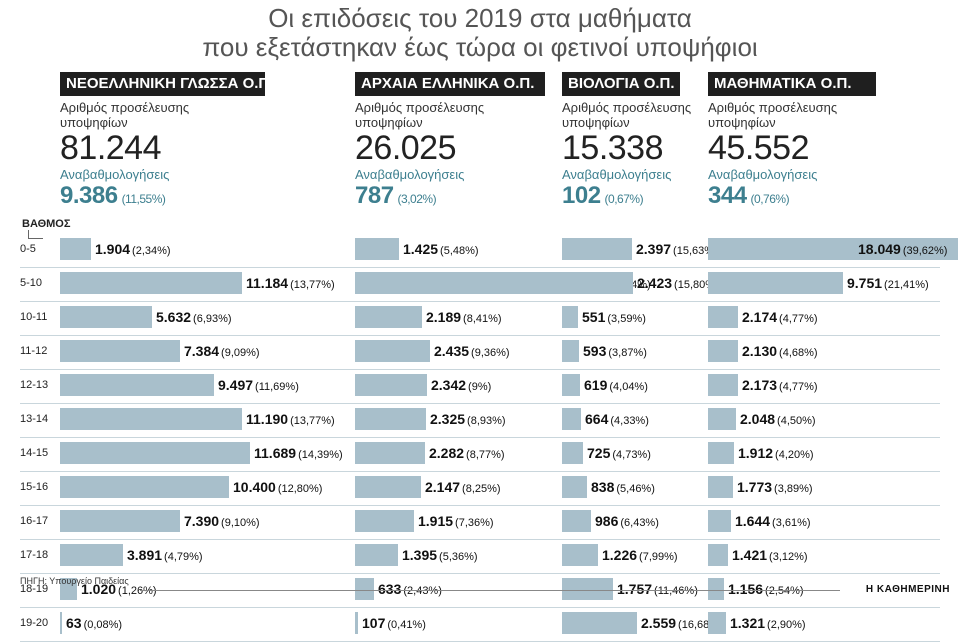 The image size is (960, 642). Describe the element at coordinates (236, 385) in the screenshot. I see `bar-value: 9.497` at that location.